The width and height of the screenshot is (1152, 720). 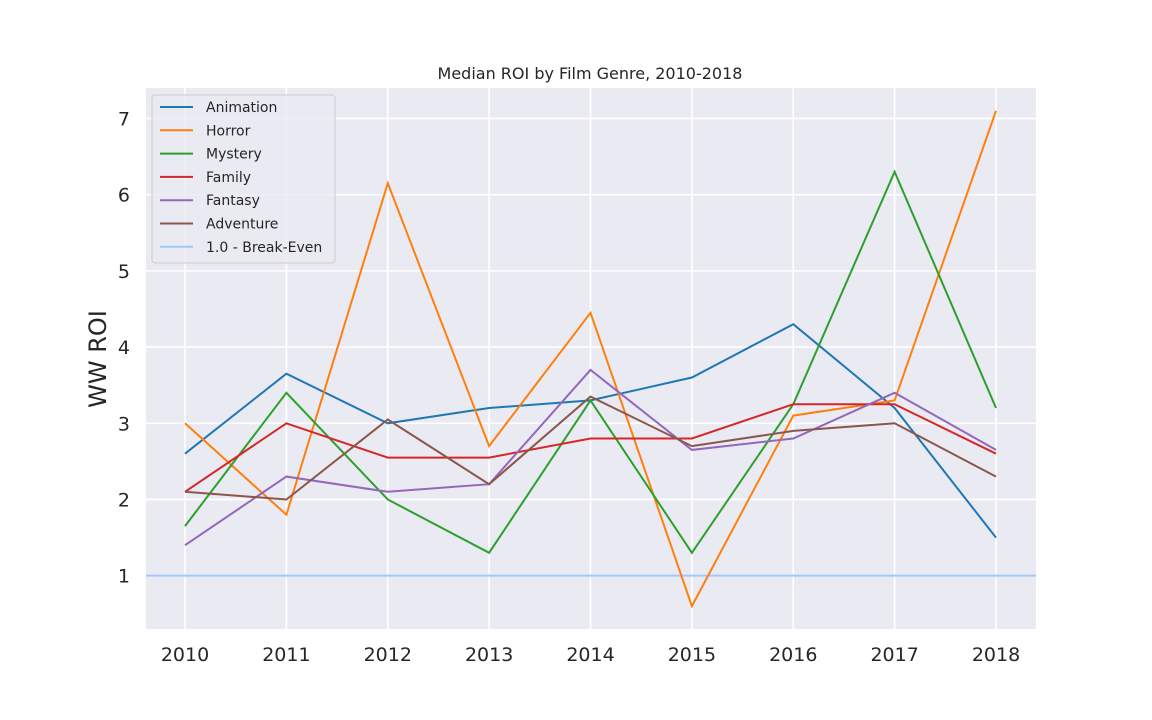 I want to click on x-tick-label: 2015, so click(x=692, y=655).